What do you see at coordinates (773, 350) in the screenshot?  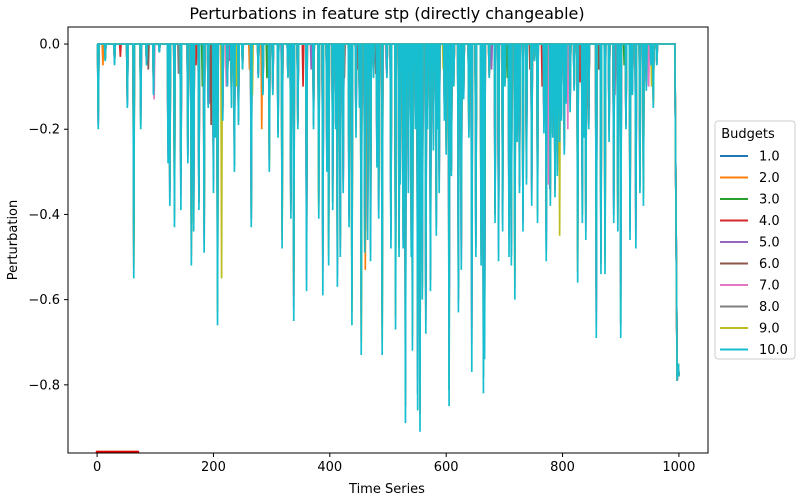 I see `legend-label: 10.0` at bounding box center [773, 350].